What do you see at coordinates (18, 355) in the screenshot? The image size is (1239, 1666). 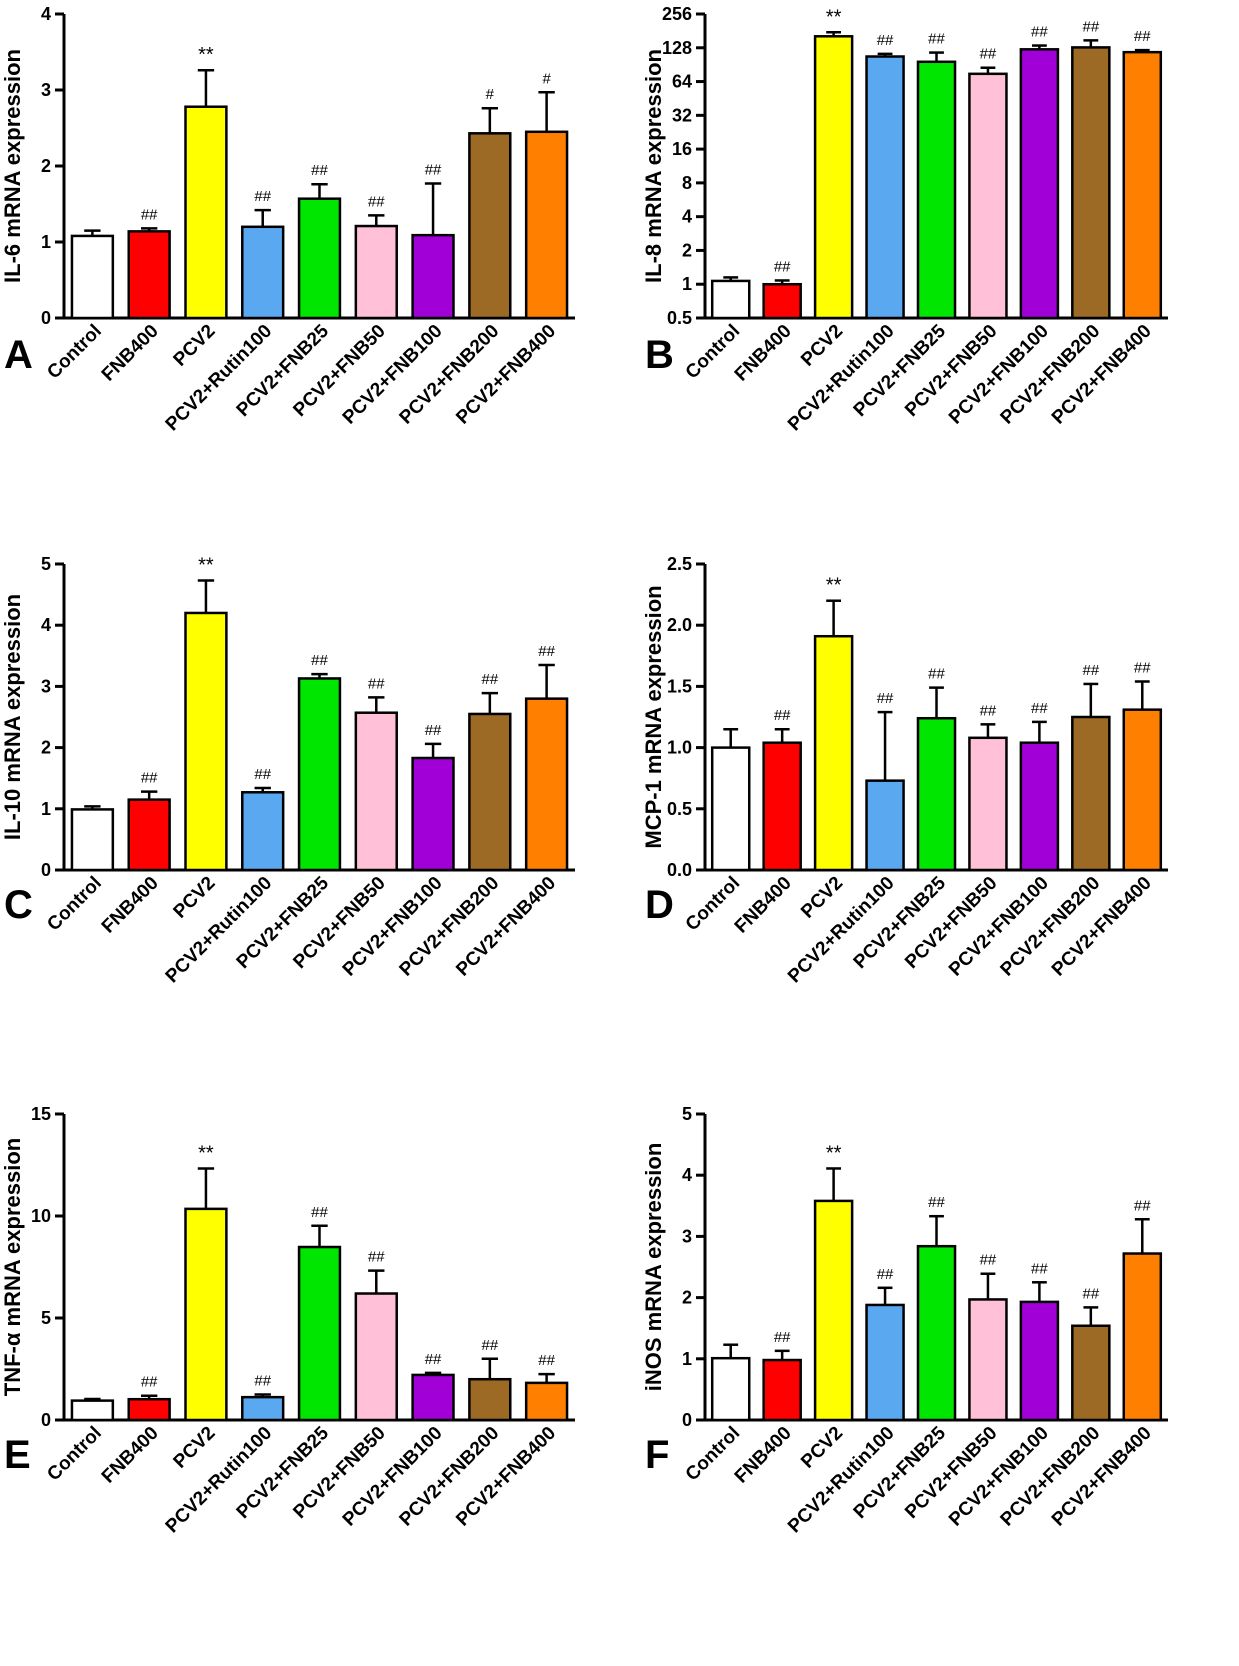 I see `panel-letter: A` at bounding box center [18, 355].